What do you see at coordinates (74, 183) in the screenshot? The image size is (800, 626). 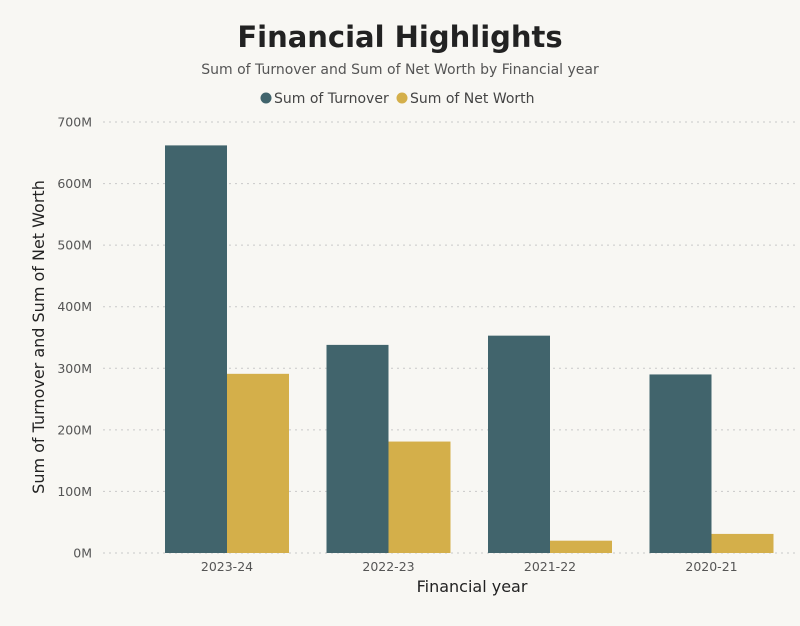 I see `y-tick-label: 600M` at bounding box center [74, 183].